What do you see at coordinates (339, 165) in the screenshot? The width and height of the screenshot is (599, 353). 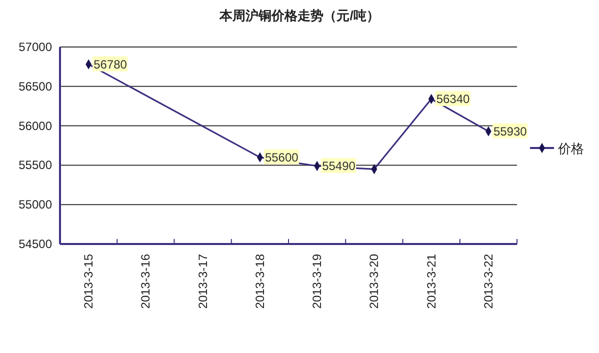 I see `data-label: 55490` at bounding box center [339, 165].